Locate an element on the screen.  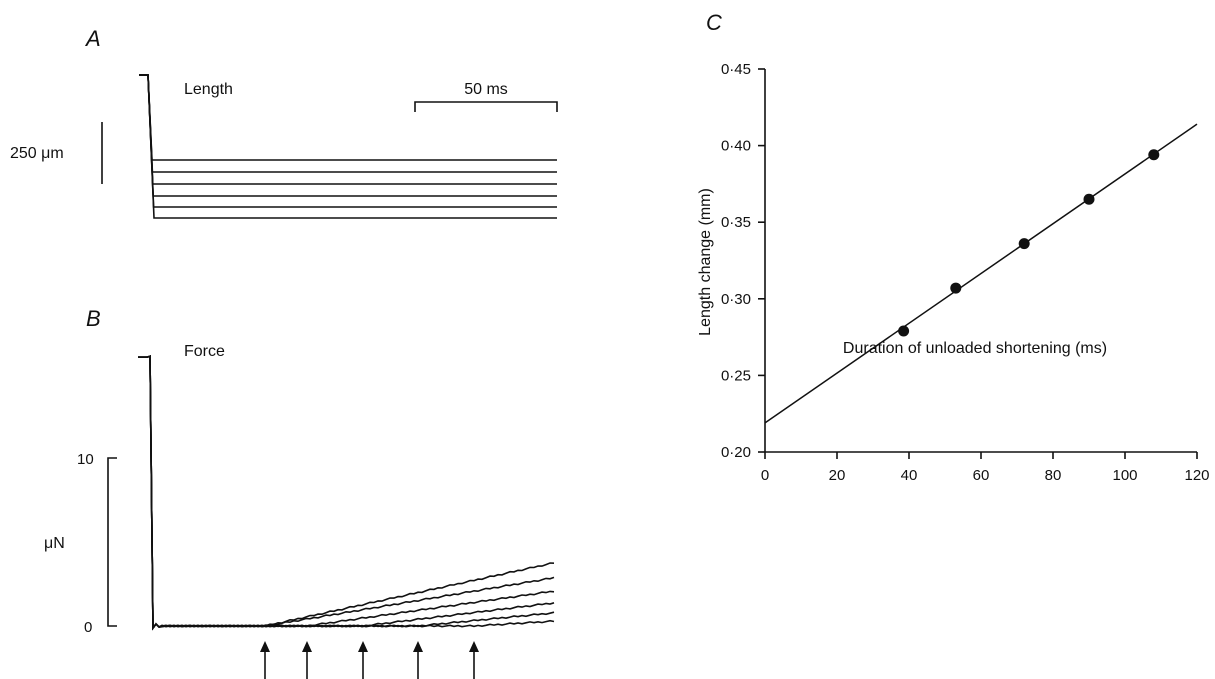
length-scale-label: 250 μm is located at coordinates (37, 153).